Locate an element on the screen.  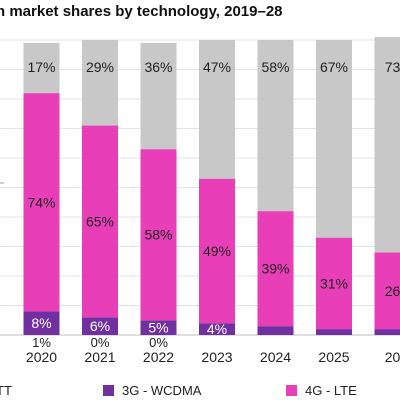
legend-item-4g: 4G - LTE is located at coordinates (321, 390).